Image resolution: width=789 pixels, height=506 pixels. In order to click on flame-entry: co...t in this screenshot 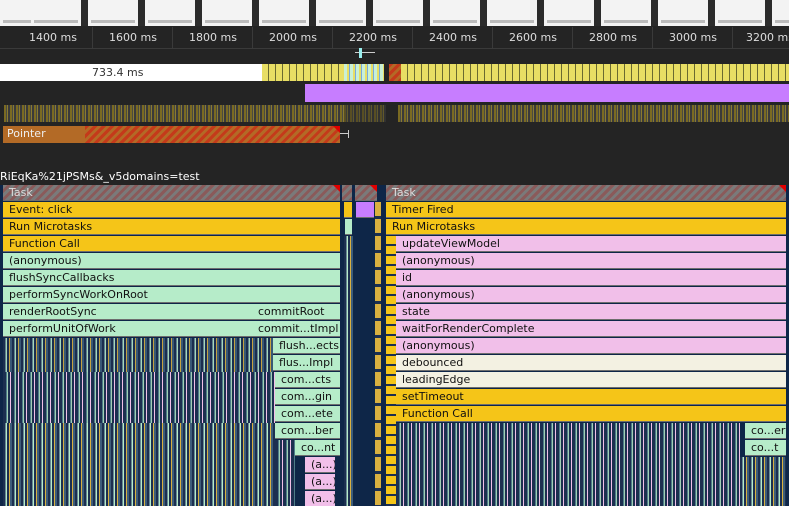, I will do `click(765, 448)`.